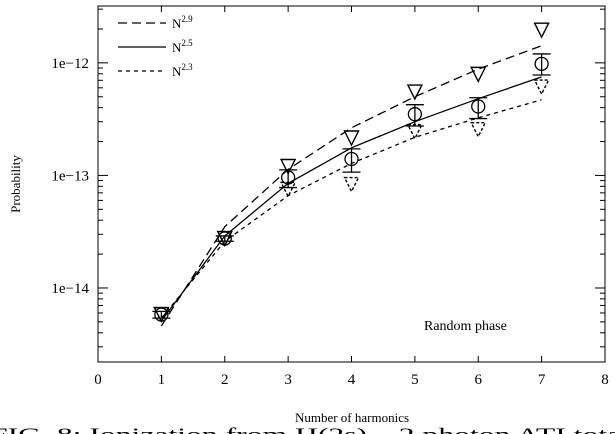 The image size is (615, 434). I want to click on y-axis-label: Probability, so click(15, 184).